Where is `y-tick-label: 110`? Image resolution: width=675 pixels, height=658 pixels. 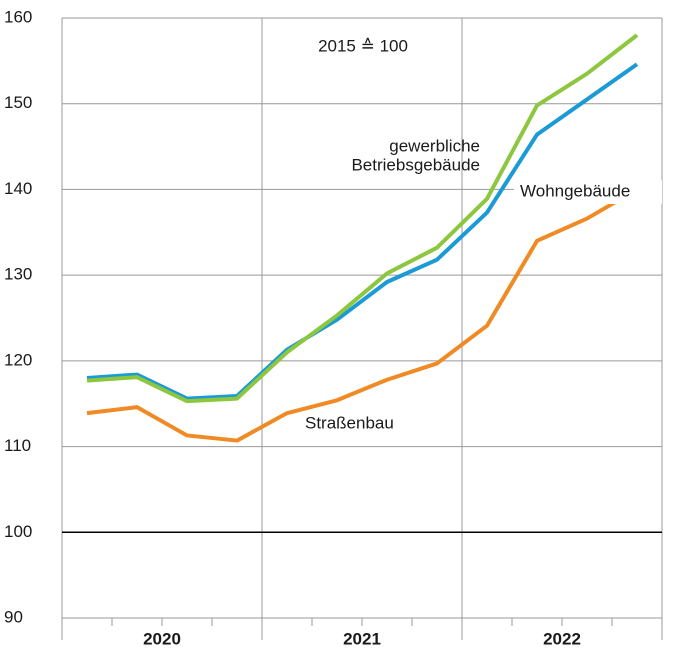
y-tick-label: 110 is located at coordinates (17, 445).